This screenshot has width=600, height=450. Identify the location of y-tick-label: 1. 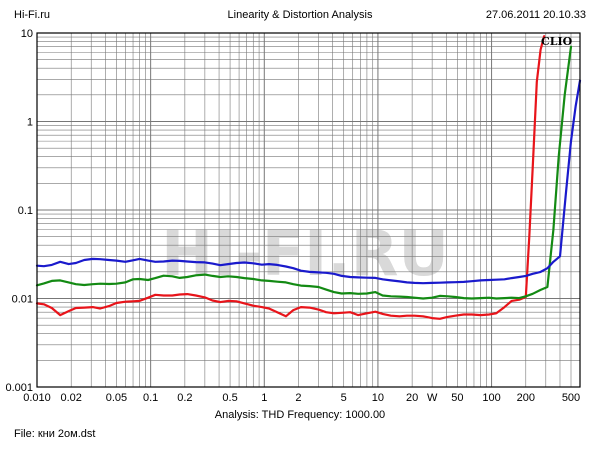
(30, 123).